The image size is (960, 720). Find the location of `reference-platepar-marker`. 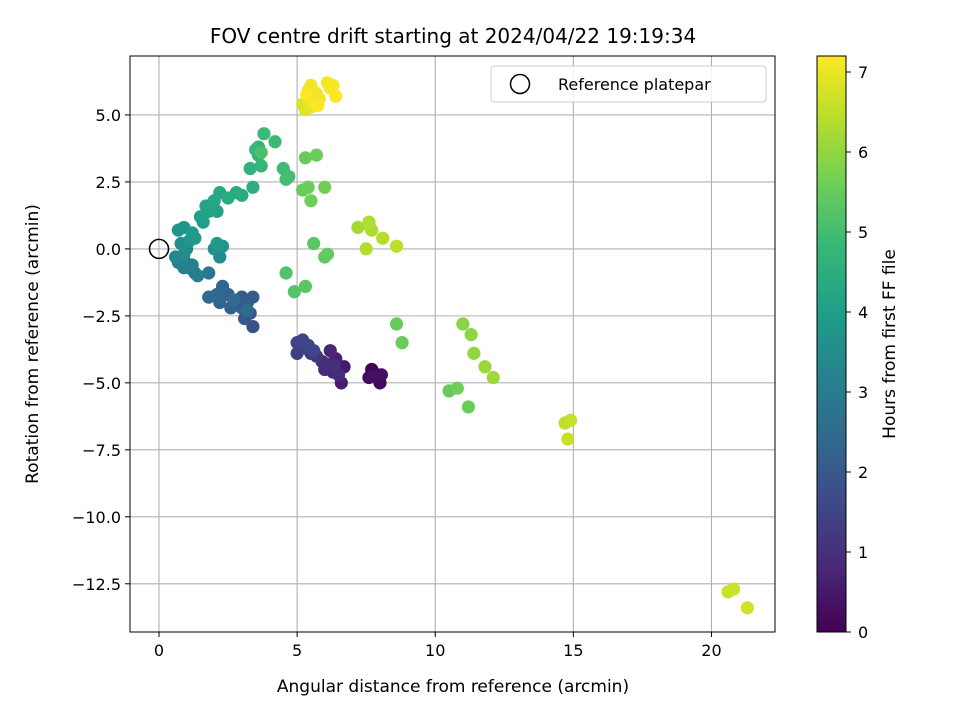

reference-platepar-marker is located at coordinates (159, 249).